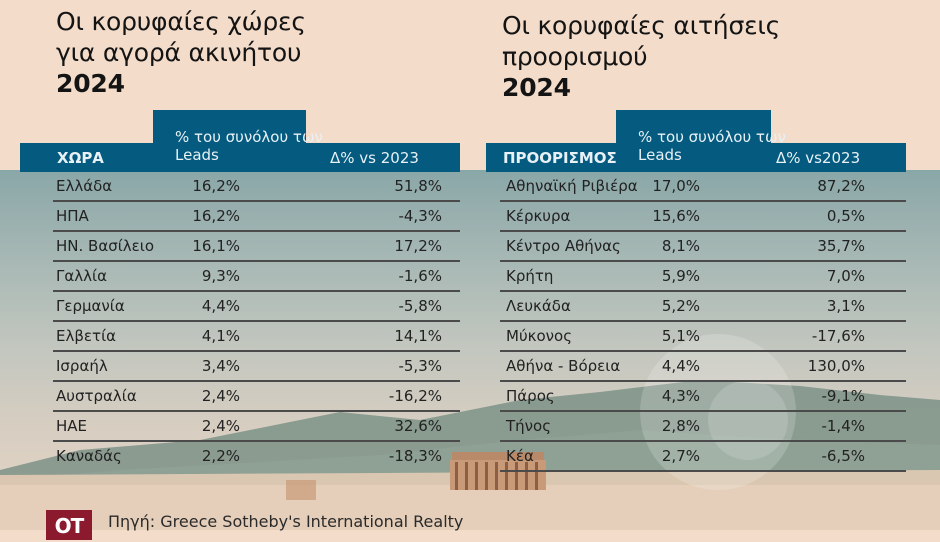 The image size is (940, 542). Describe the element at coordinates (181, 21) in the screenshot. I see `left-title-line1: Οι κορυφαίες χώρες` at that location.